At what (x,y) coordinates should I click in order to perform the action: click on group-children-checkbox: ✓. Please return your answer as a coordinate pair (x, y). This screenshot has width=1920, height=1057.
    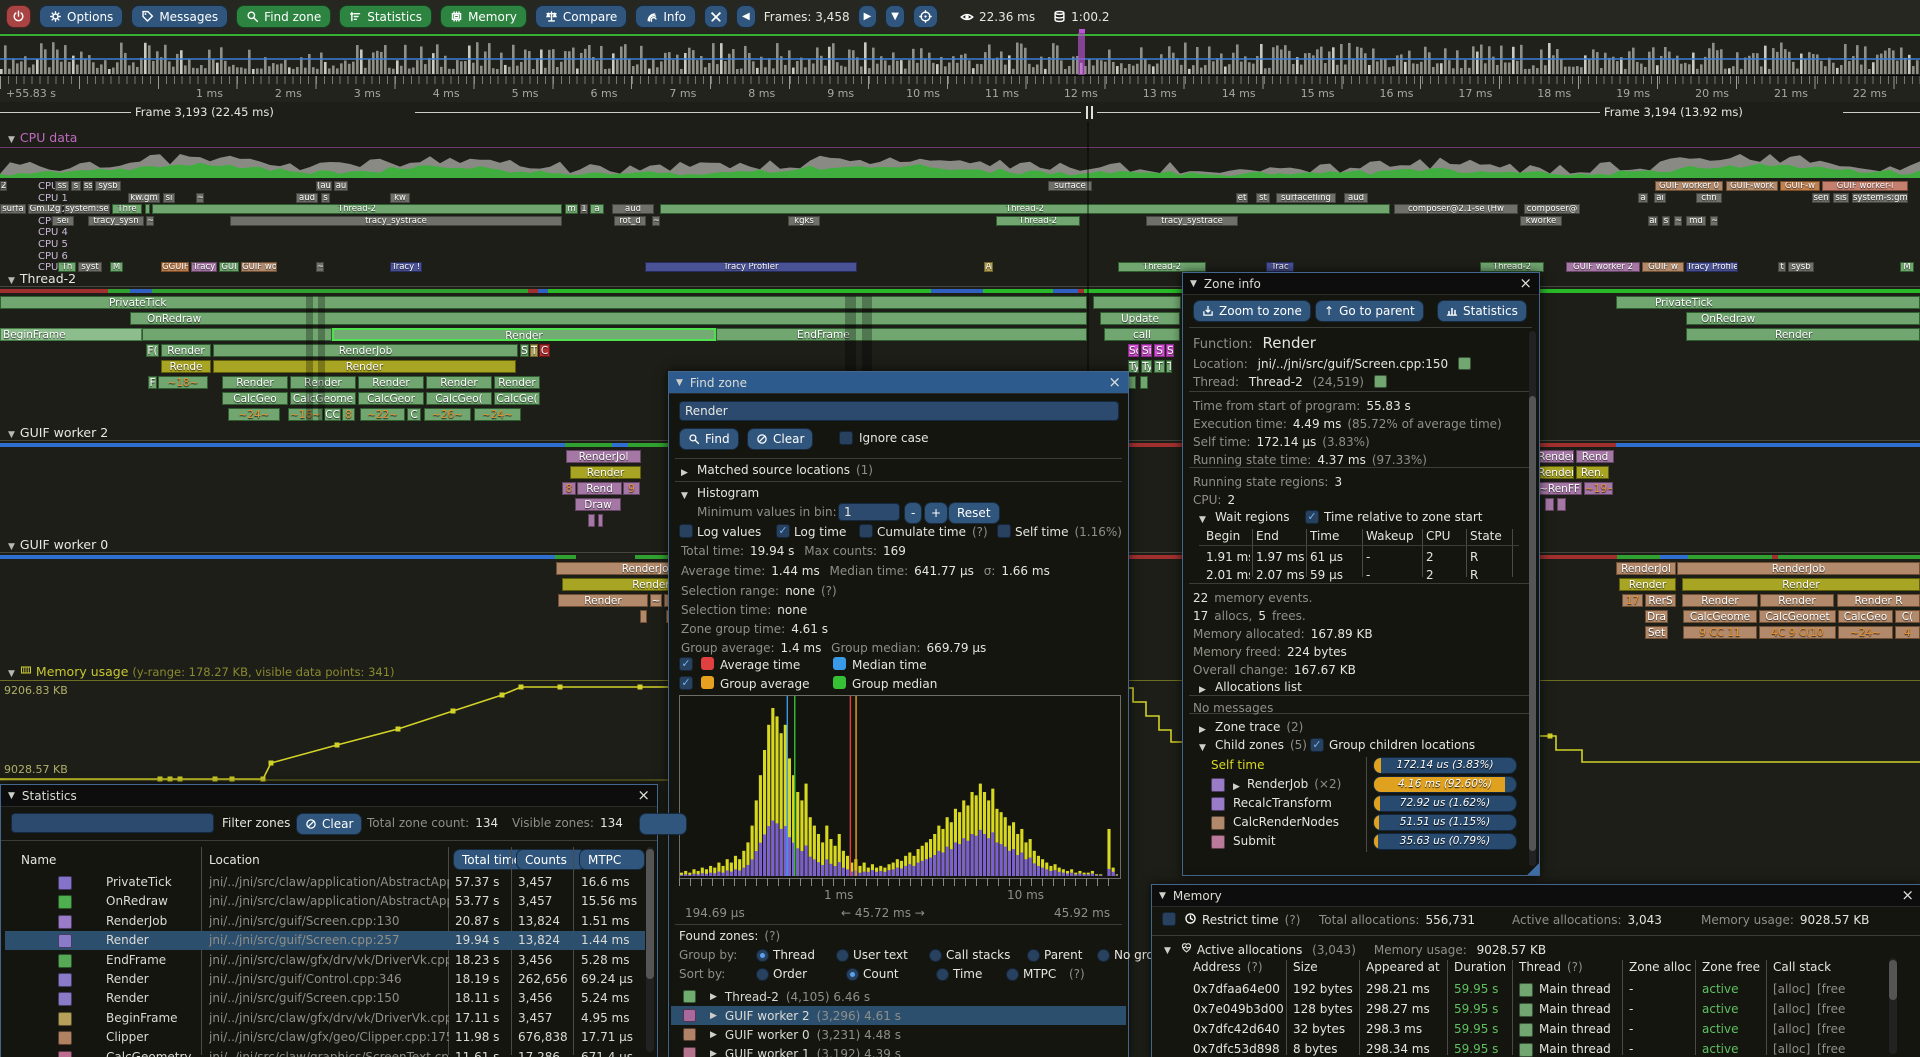
    Looking at the image, I should click on (1317, 745).